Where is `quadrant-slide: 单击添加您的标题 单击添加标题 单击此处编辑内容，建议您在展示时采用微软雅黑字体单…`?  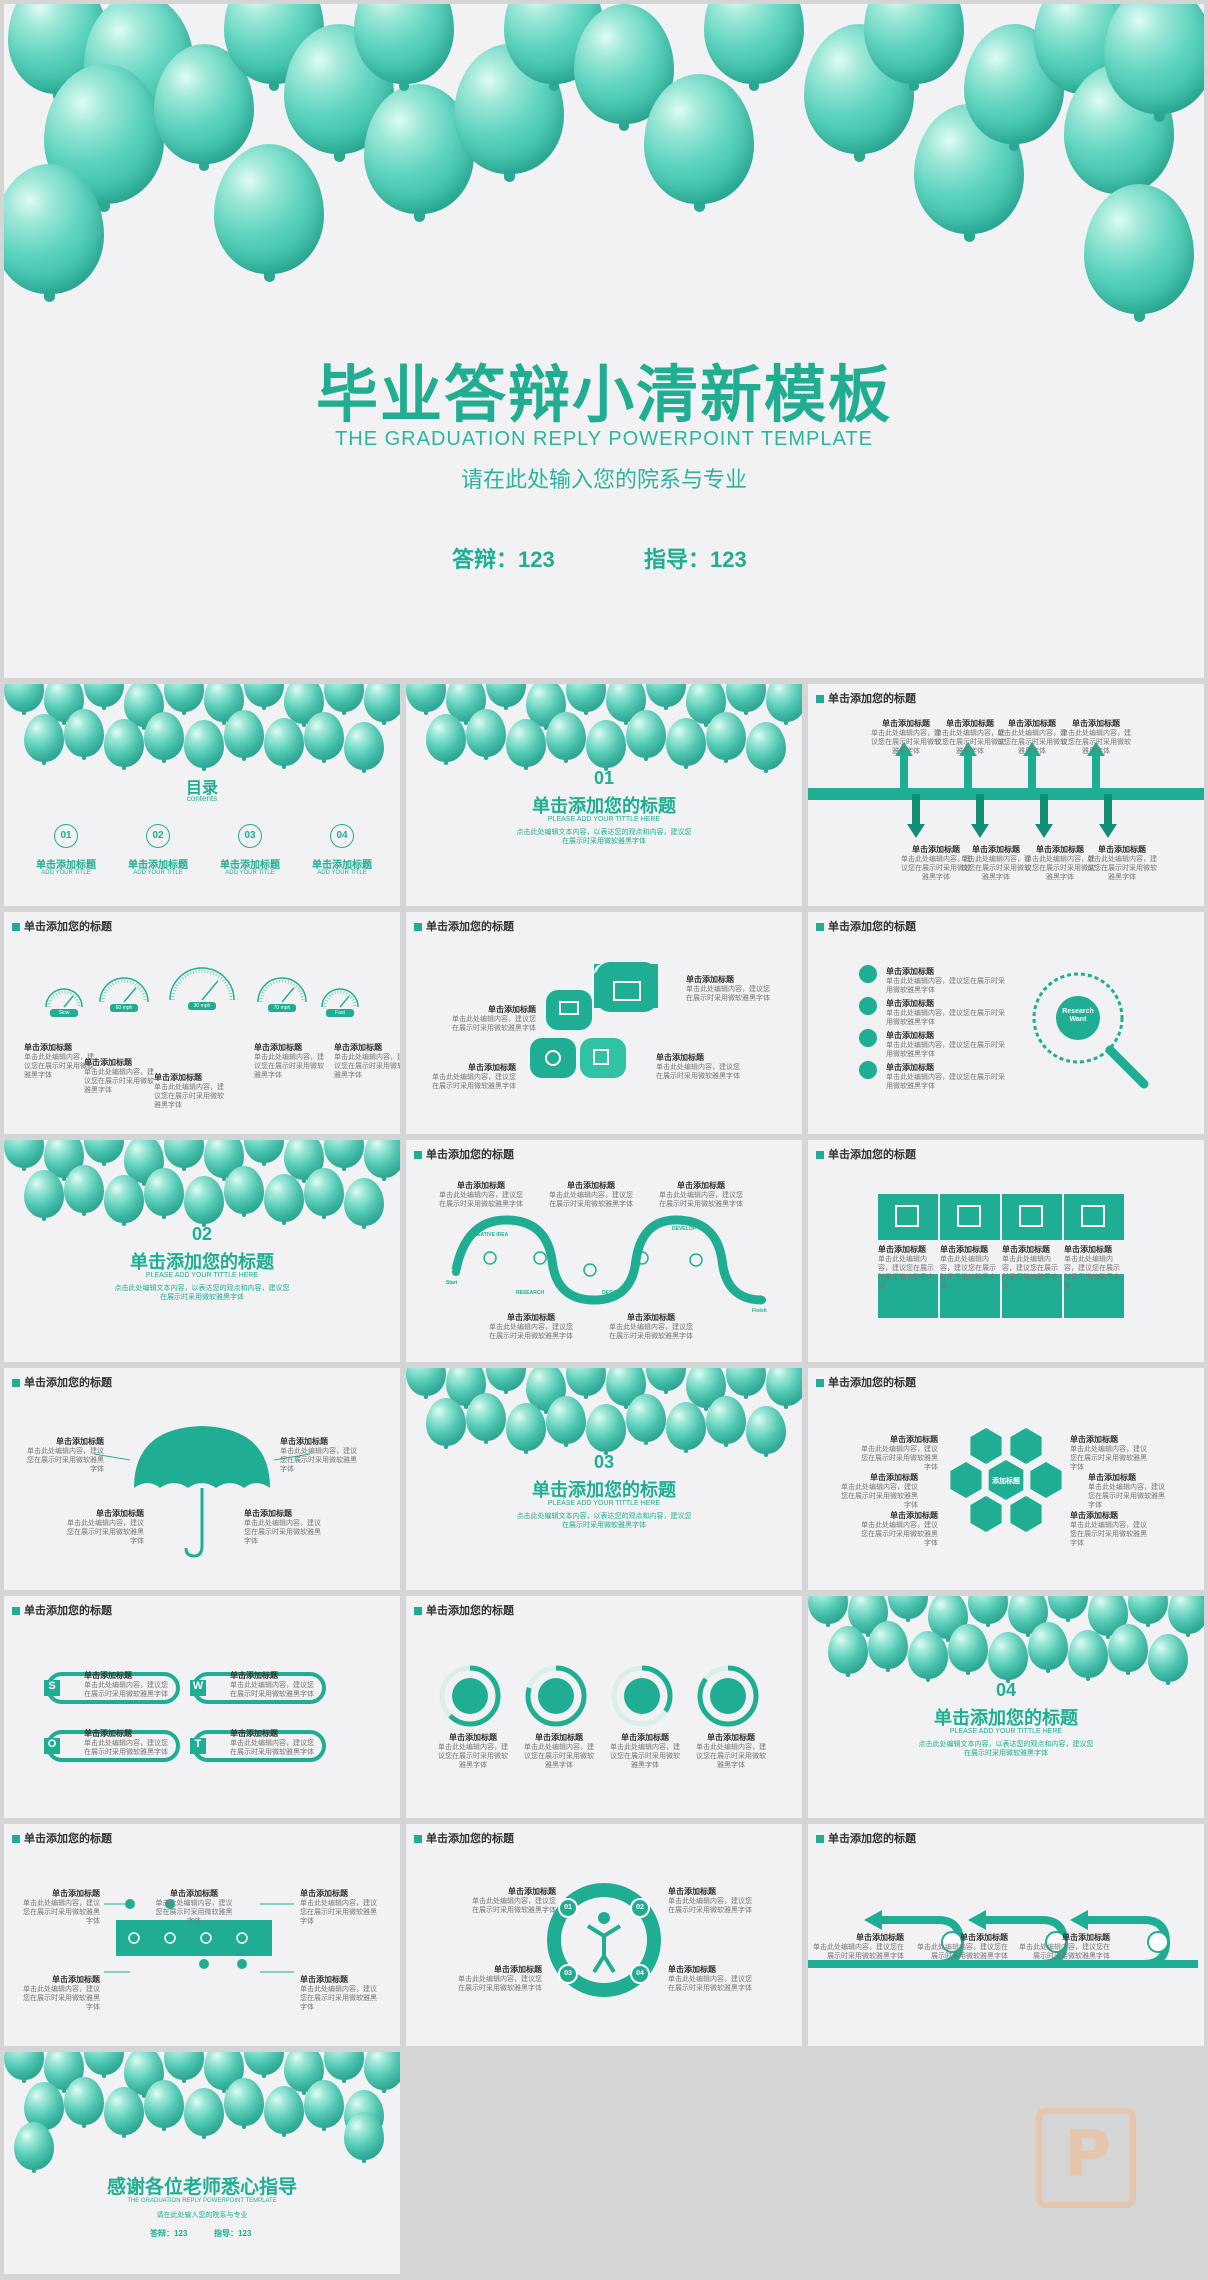 quadrant-slide: 单击添加您的标题 单击添加标题 单击此处编辑内容，建议您在展示时采用微软雅黑字体单… is located at coordinates (604, 1023).